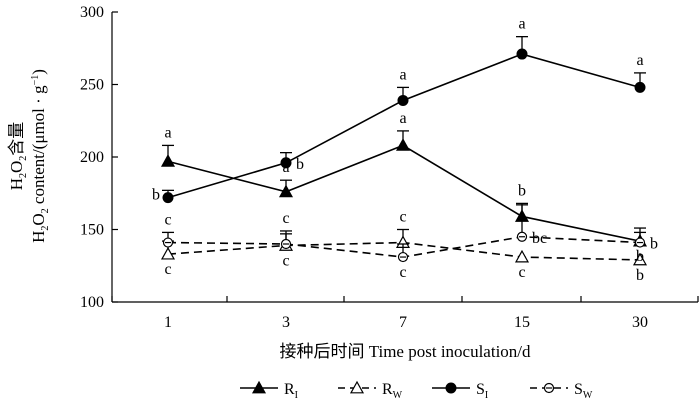 The width and height of the screenshot is (700, 408). I want to click on x-tick-label: 3, so click(286, 322).